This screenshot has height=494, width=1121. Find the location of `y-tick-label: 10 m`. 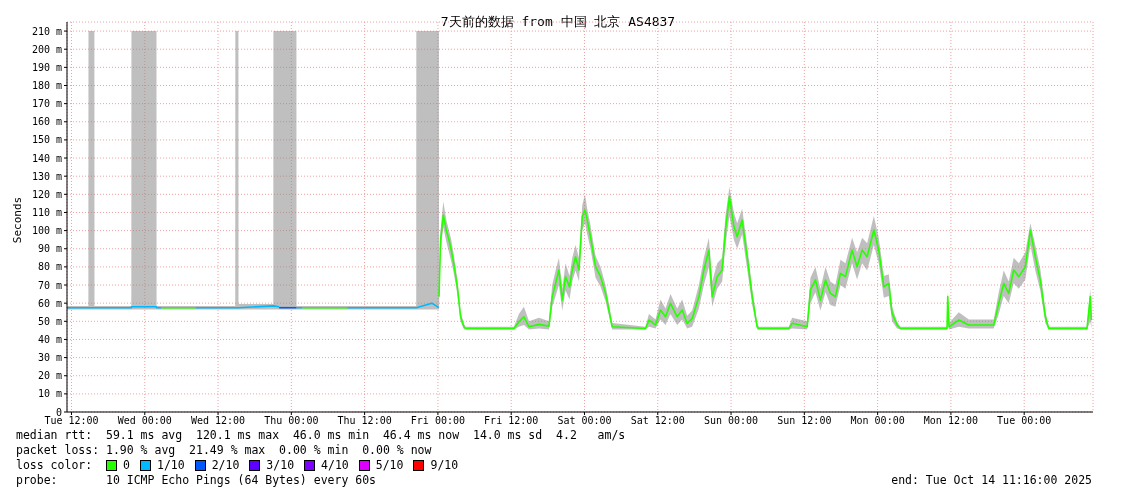

y-tick-label: 10 m is located at coordinates (49, 394).